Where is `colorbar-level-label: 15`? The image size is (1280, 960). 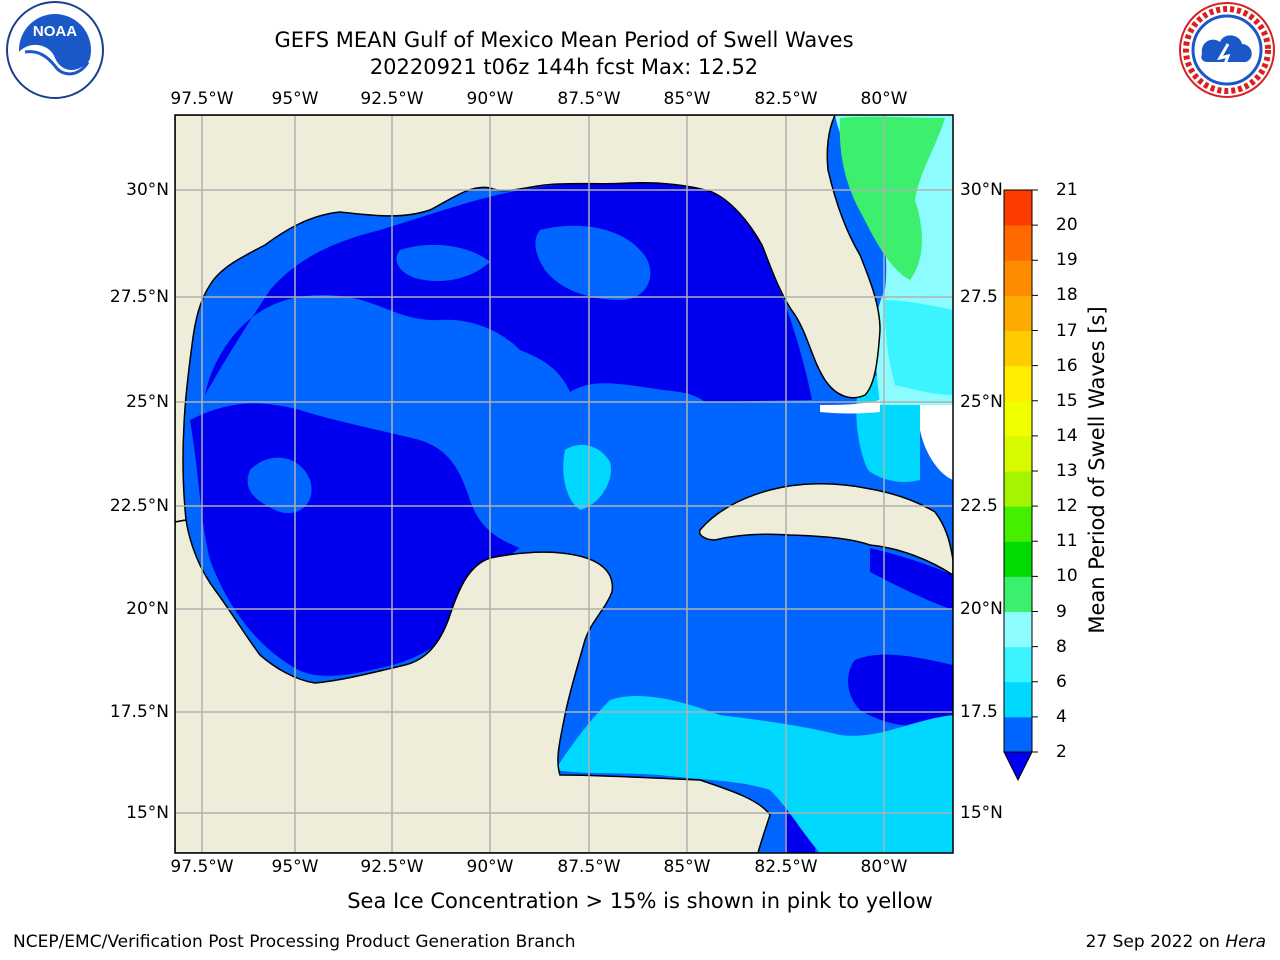 colorbar-level-label: 15 is located at coordinates (1067, 400).